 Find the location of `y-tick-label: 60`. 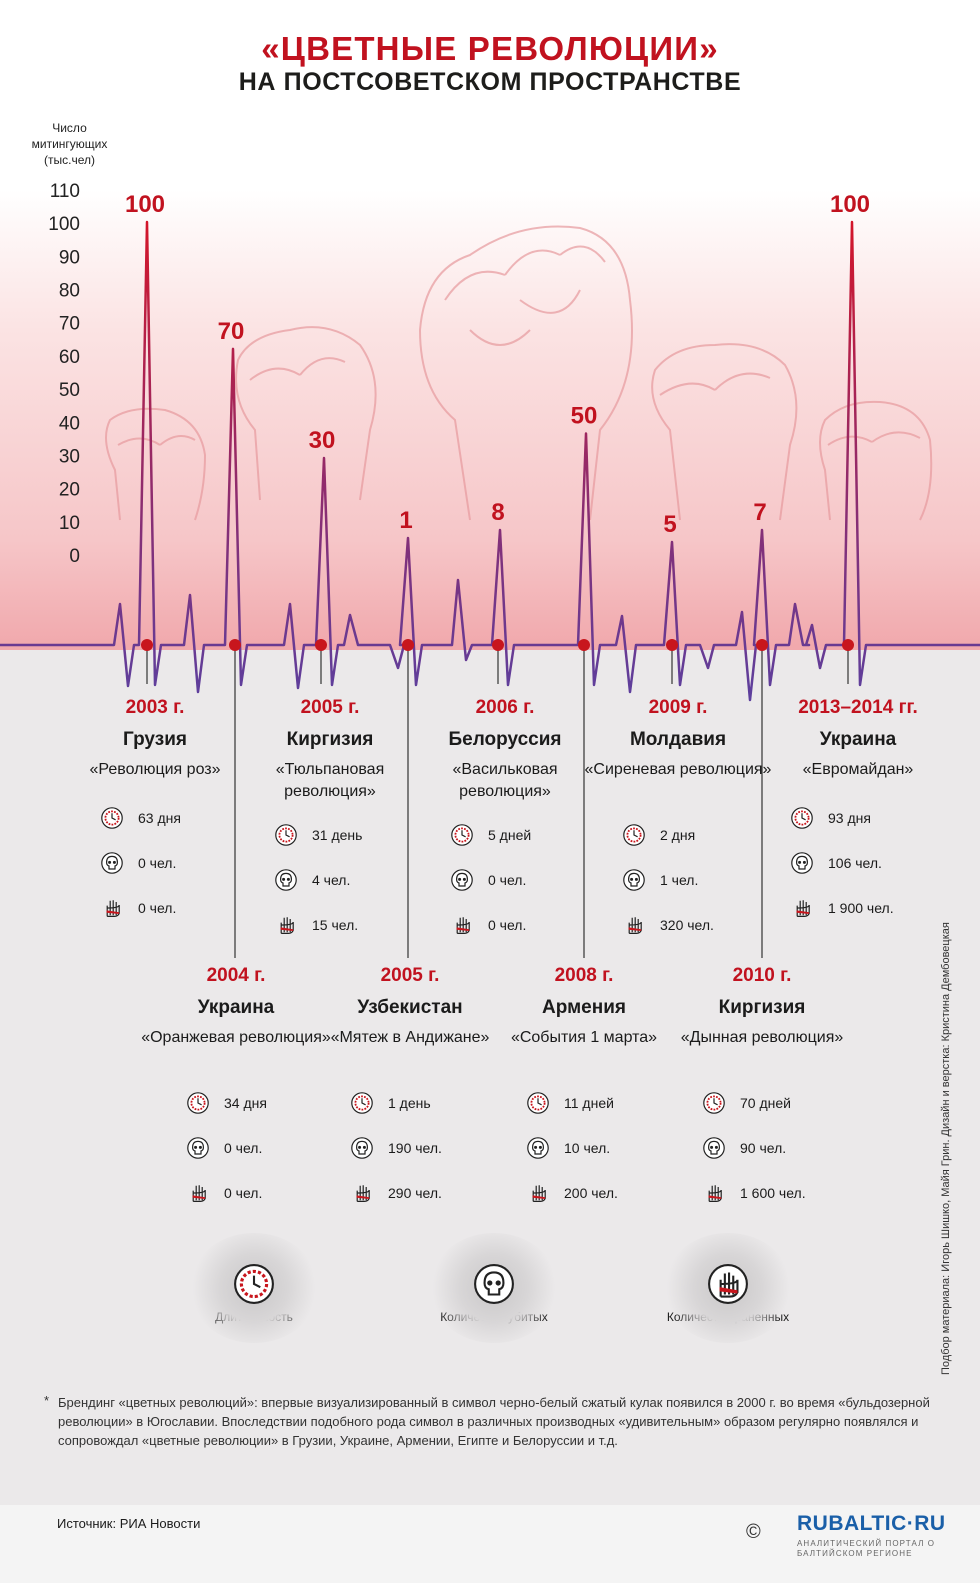

y-tick-label: 60 is located at coordinates (69, 357).